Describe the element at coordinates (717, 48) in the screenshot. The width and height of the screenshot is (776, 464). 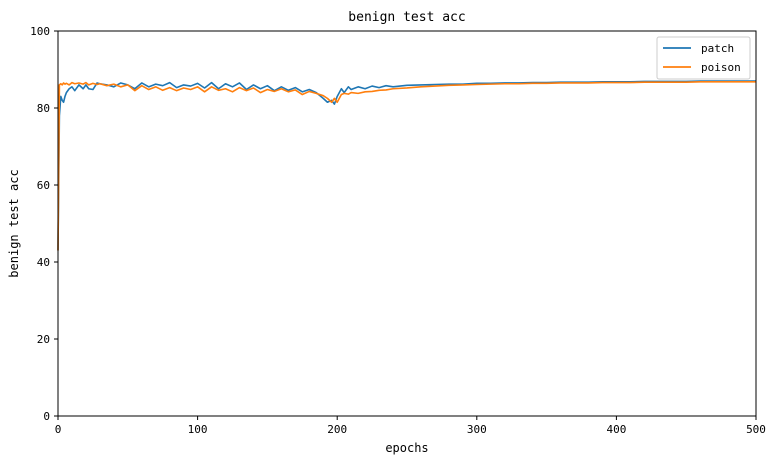
I see `legend-label-patch: patch` at that location.